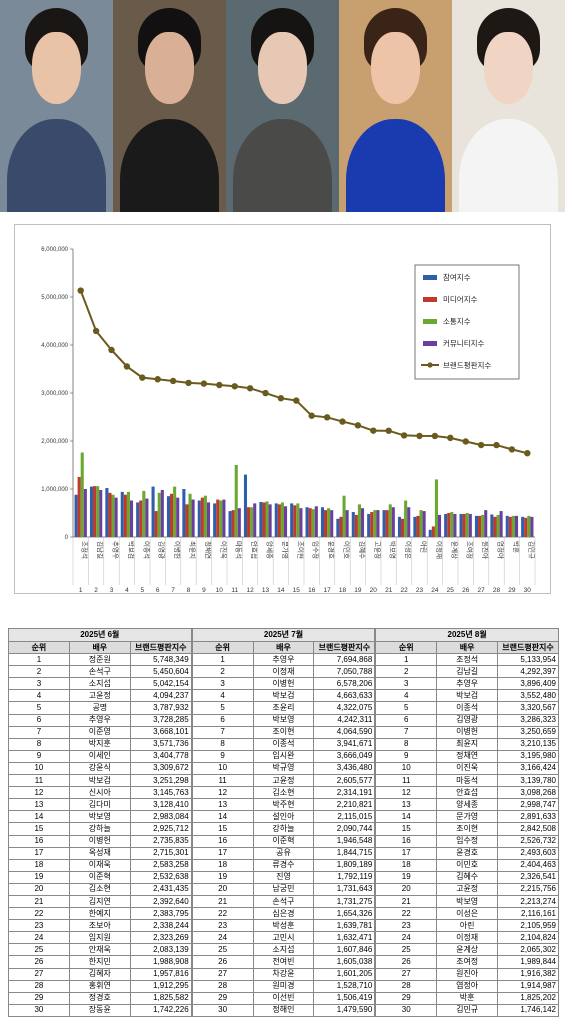  Describe the element at coordinates (467, 805) in the screenshot. I see `table-row: 13 양세종 2,998,747` at that location.